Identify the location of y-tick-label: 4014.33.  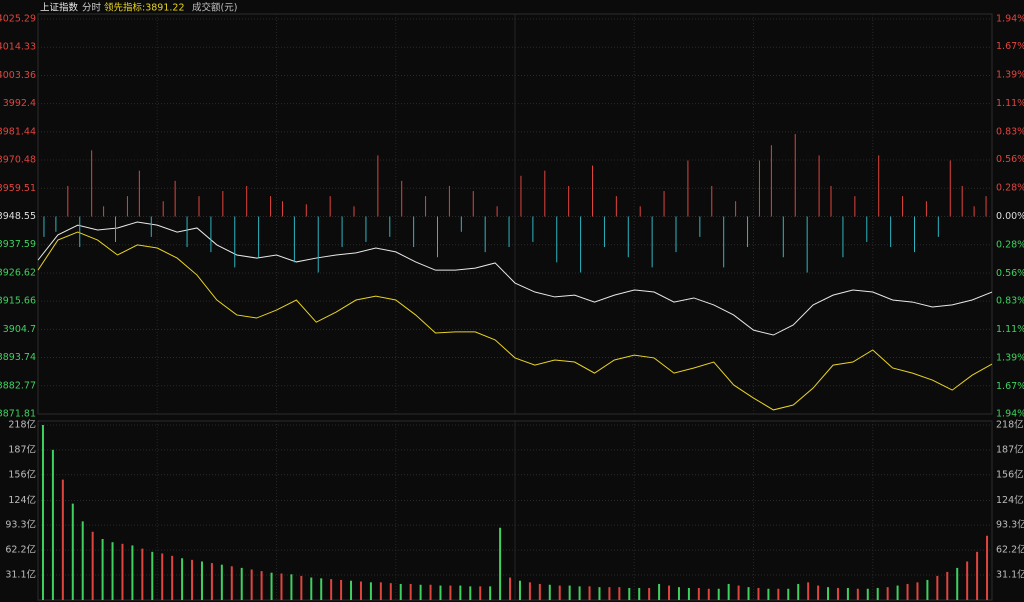
(18, 47).